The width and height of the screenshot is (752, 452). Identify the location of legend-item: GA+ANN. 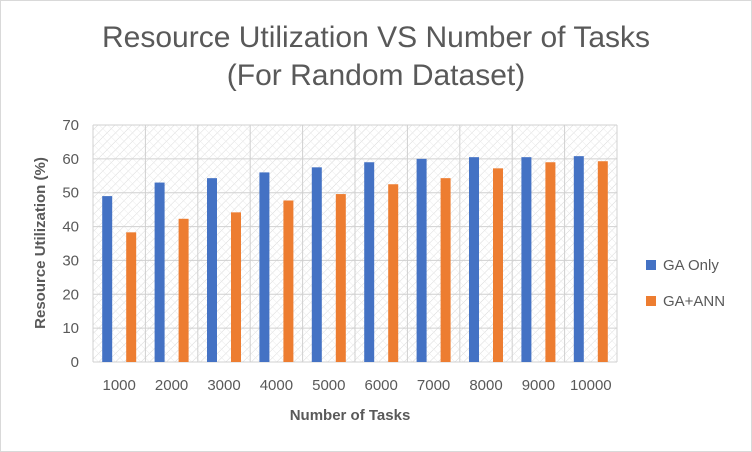
(685, 301).